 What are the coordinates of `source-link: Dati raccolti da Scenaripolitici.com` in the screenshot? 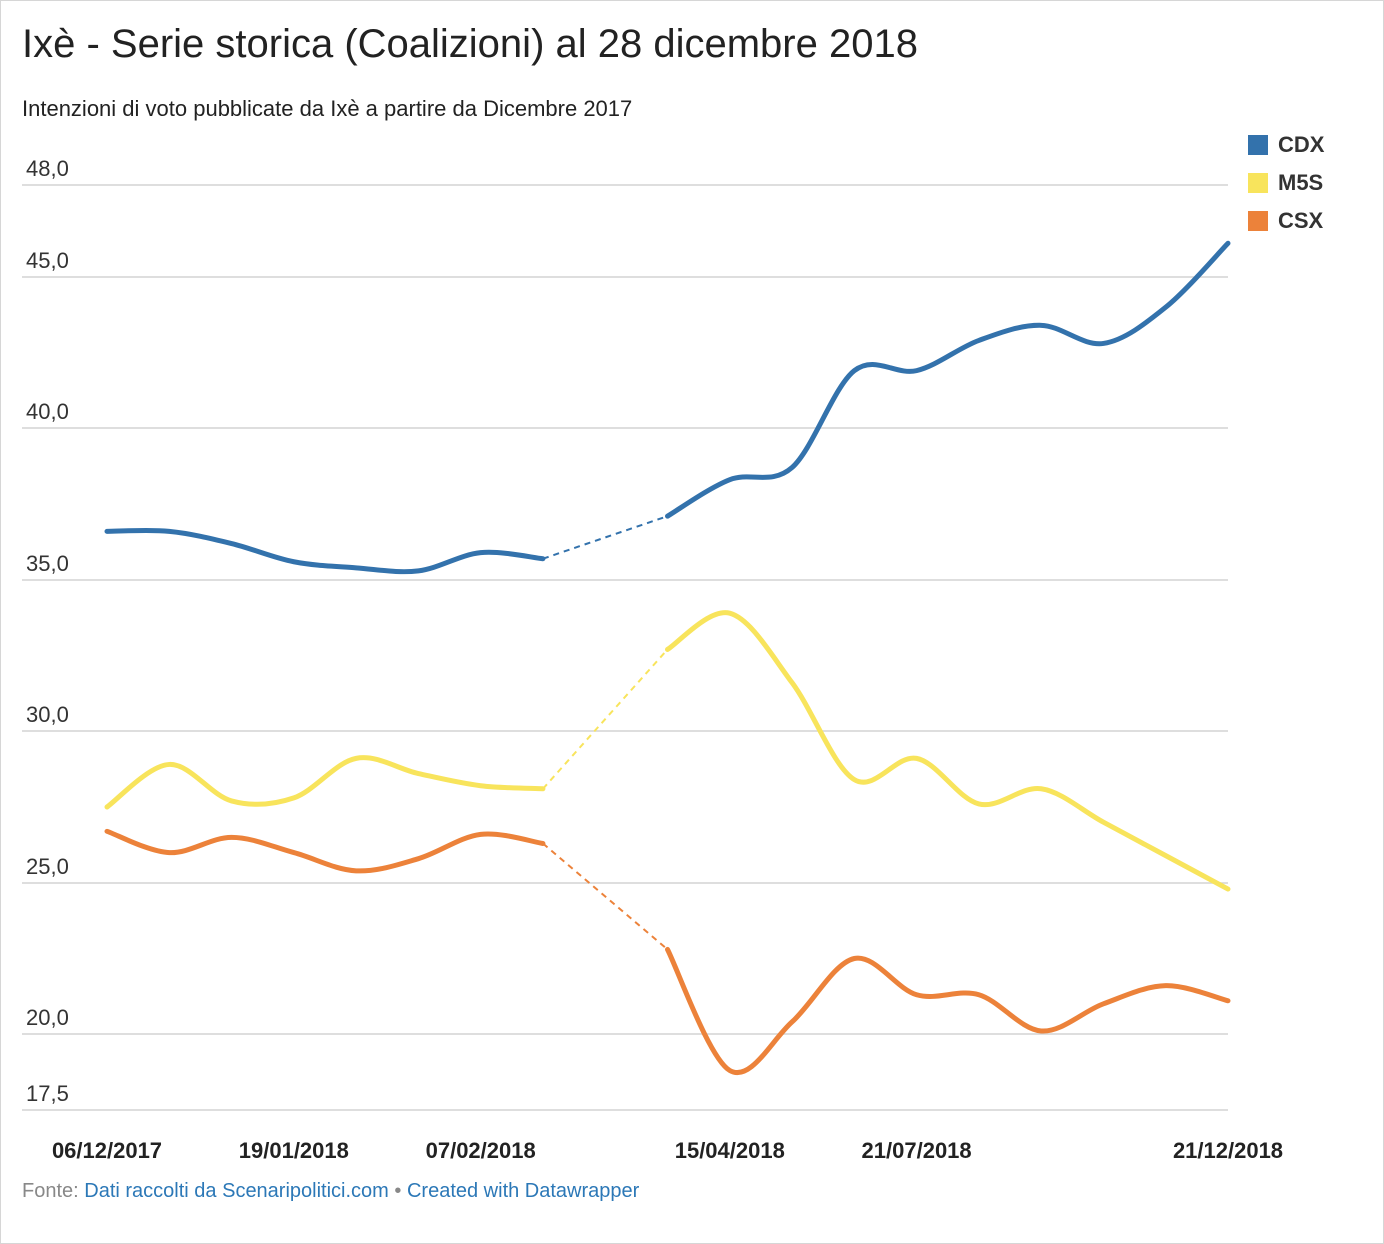 It's located at (236, 1191).